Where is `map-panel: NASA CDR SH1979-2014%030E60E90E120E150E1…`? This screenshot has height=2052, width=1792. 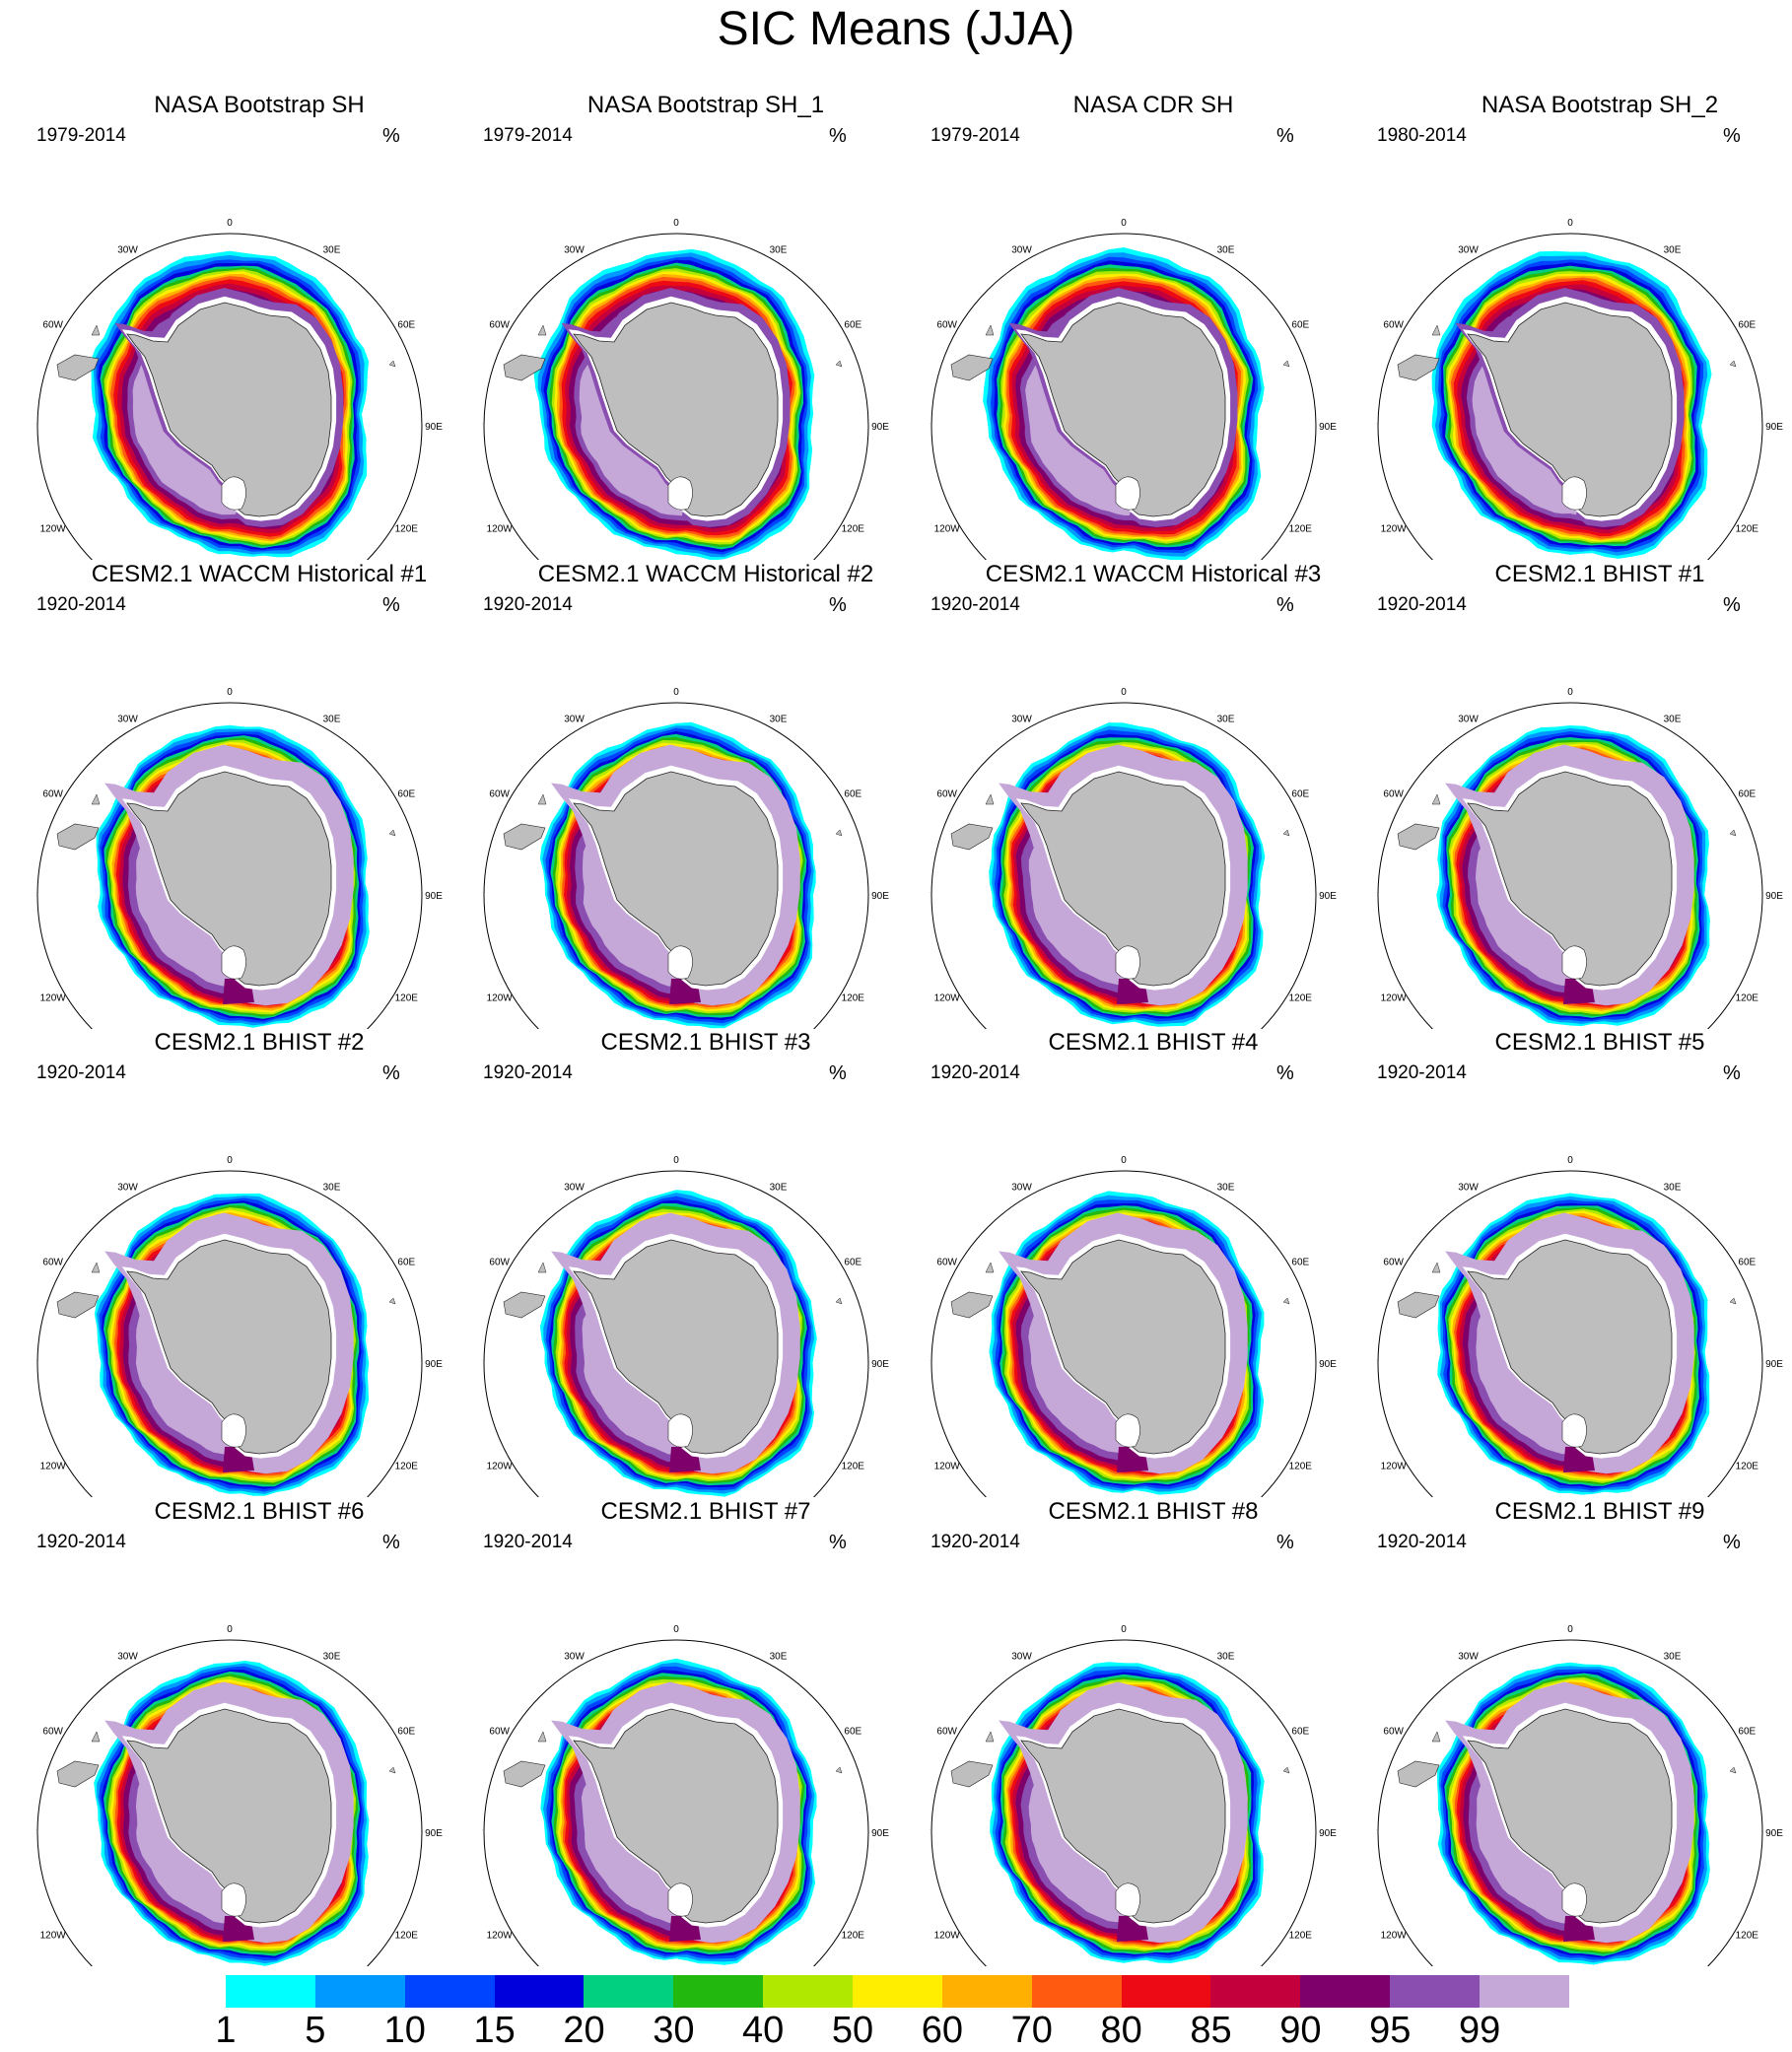 map-panel: NASA CDR SH1979-2014%030E60E90E120E150E1… is located at coordinates (1153, 325).